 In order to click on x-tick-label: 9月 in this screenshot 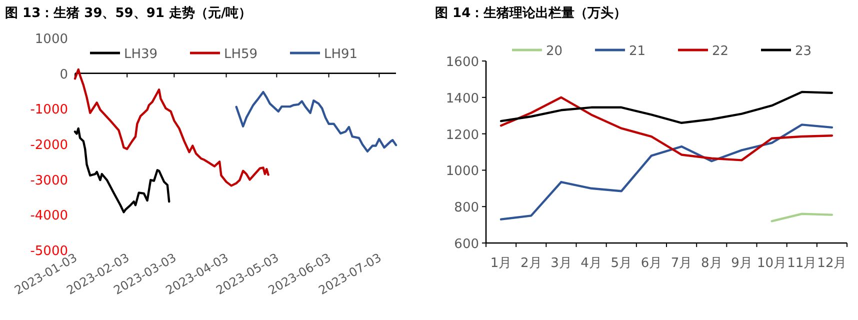, I will do `click(741, 263)`.